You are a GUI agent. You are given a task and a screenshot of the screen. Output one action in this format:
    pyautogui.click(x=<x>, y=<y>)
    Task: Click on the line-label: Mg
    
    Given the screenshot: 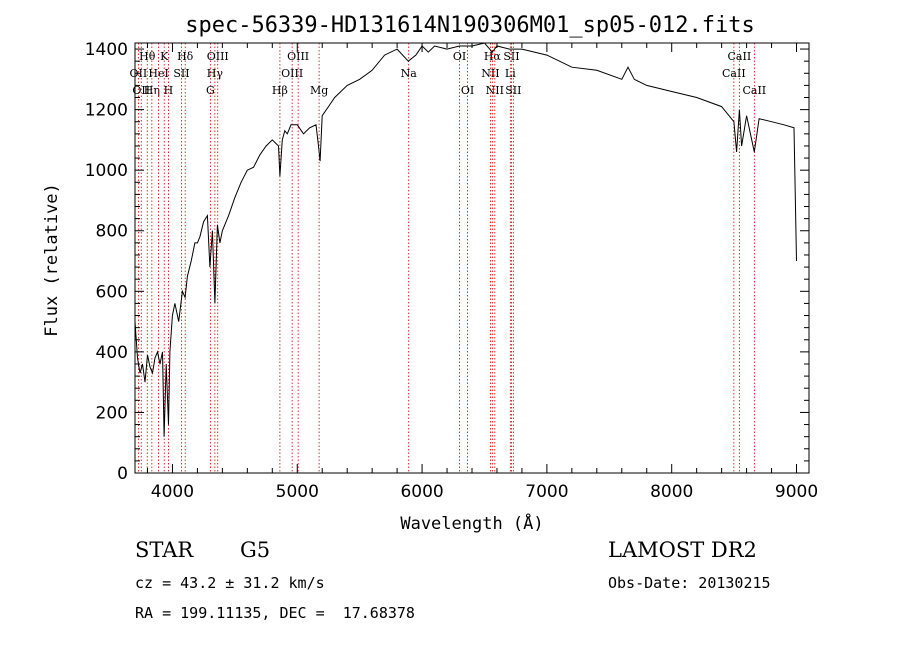 What is the action you would take?
    pyautogui.click(x=319, y=90)
    